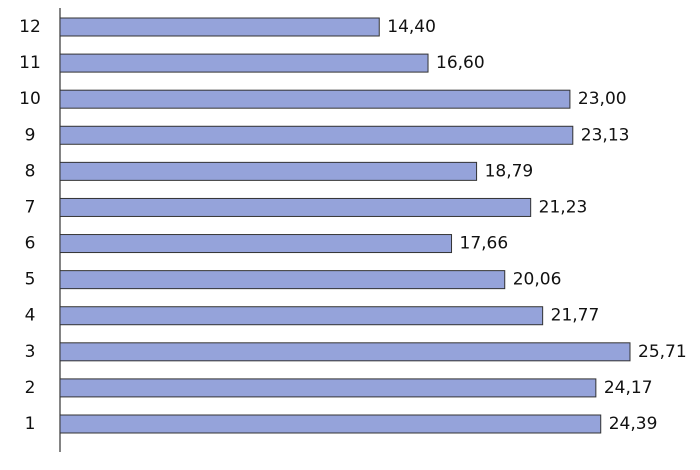  I want to click on data-label: 14,40, so click(411, 27).